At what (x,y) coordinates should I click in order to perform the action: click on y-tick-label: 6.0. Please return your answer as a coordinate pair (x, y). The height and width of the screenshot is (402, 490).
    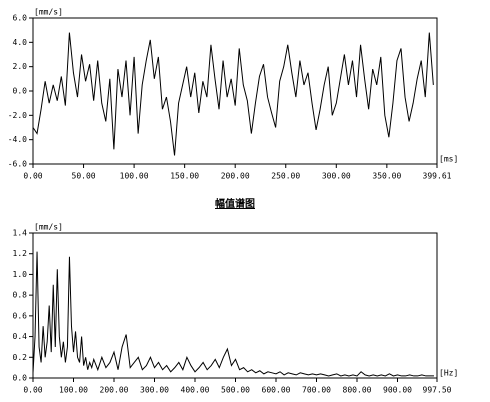
    Looking at the image, I should click on (20, 18).